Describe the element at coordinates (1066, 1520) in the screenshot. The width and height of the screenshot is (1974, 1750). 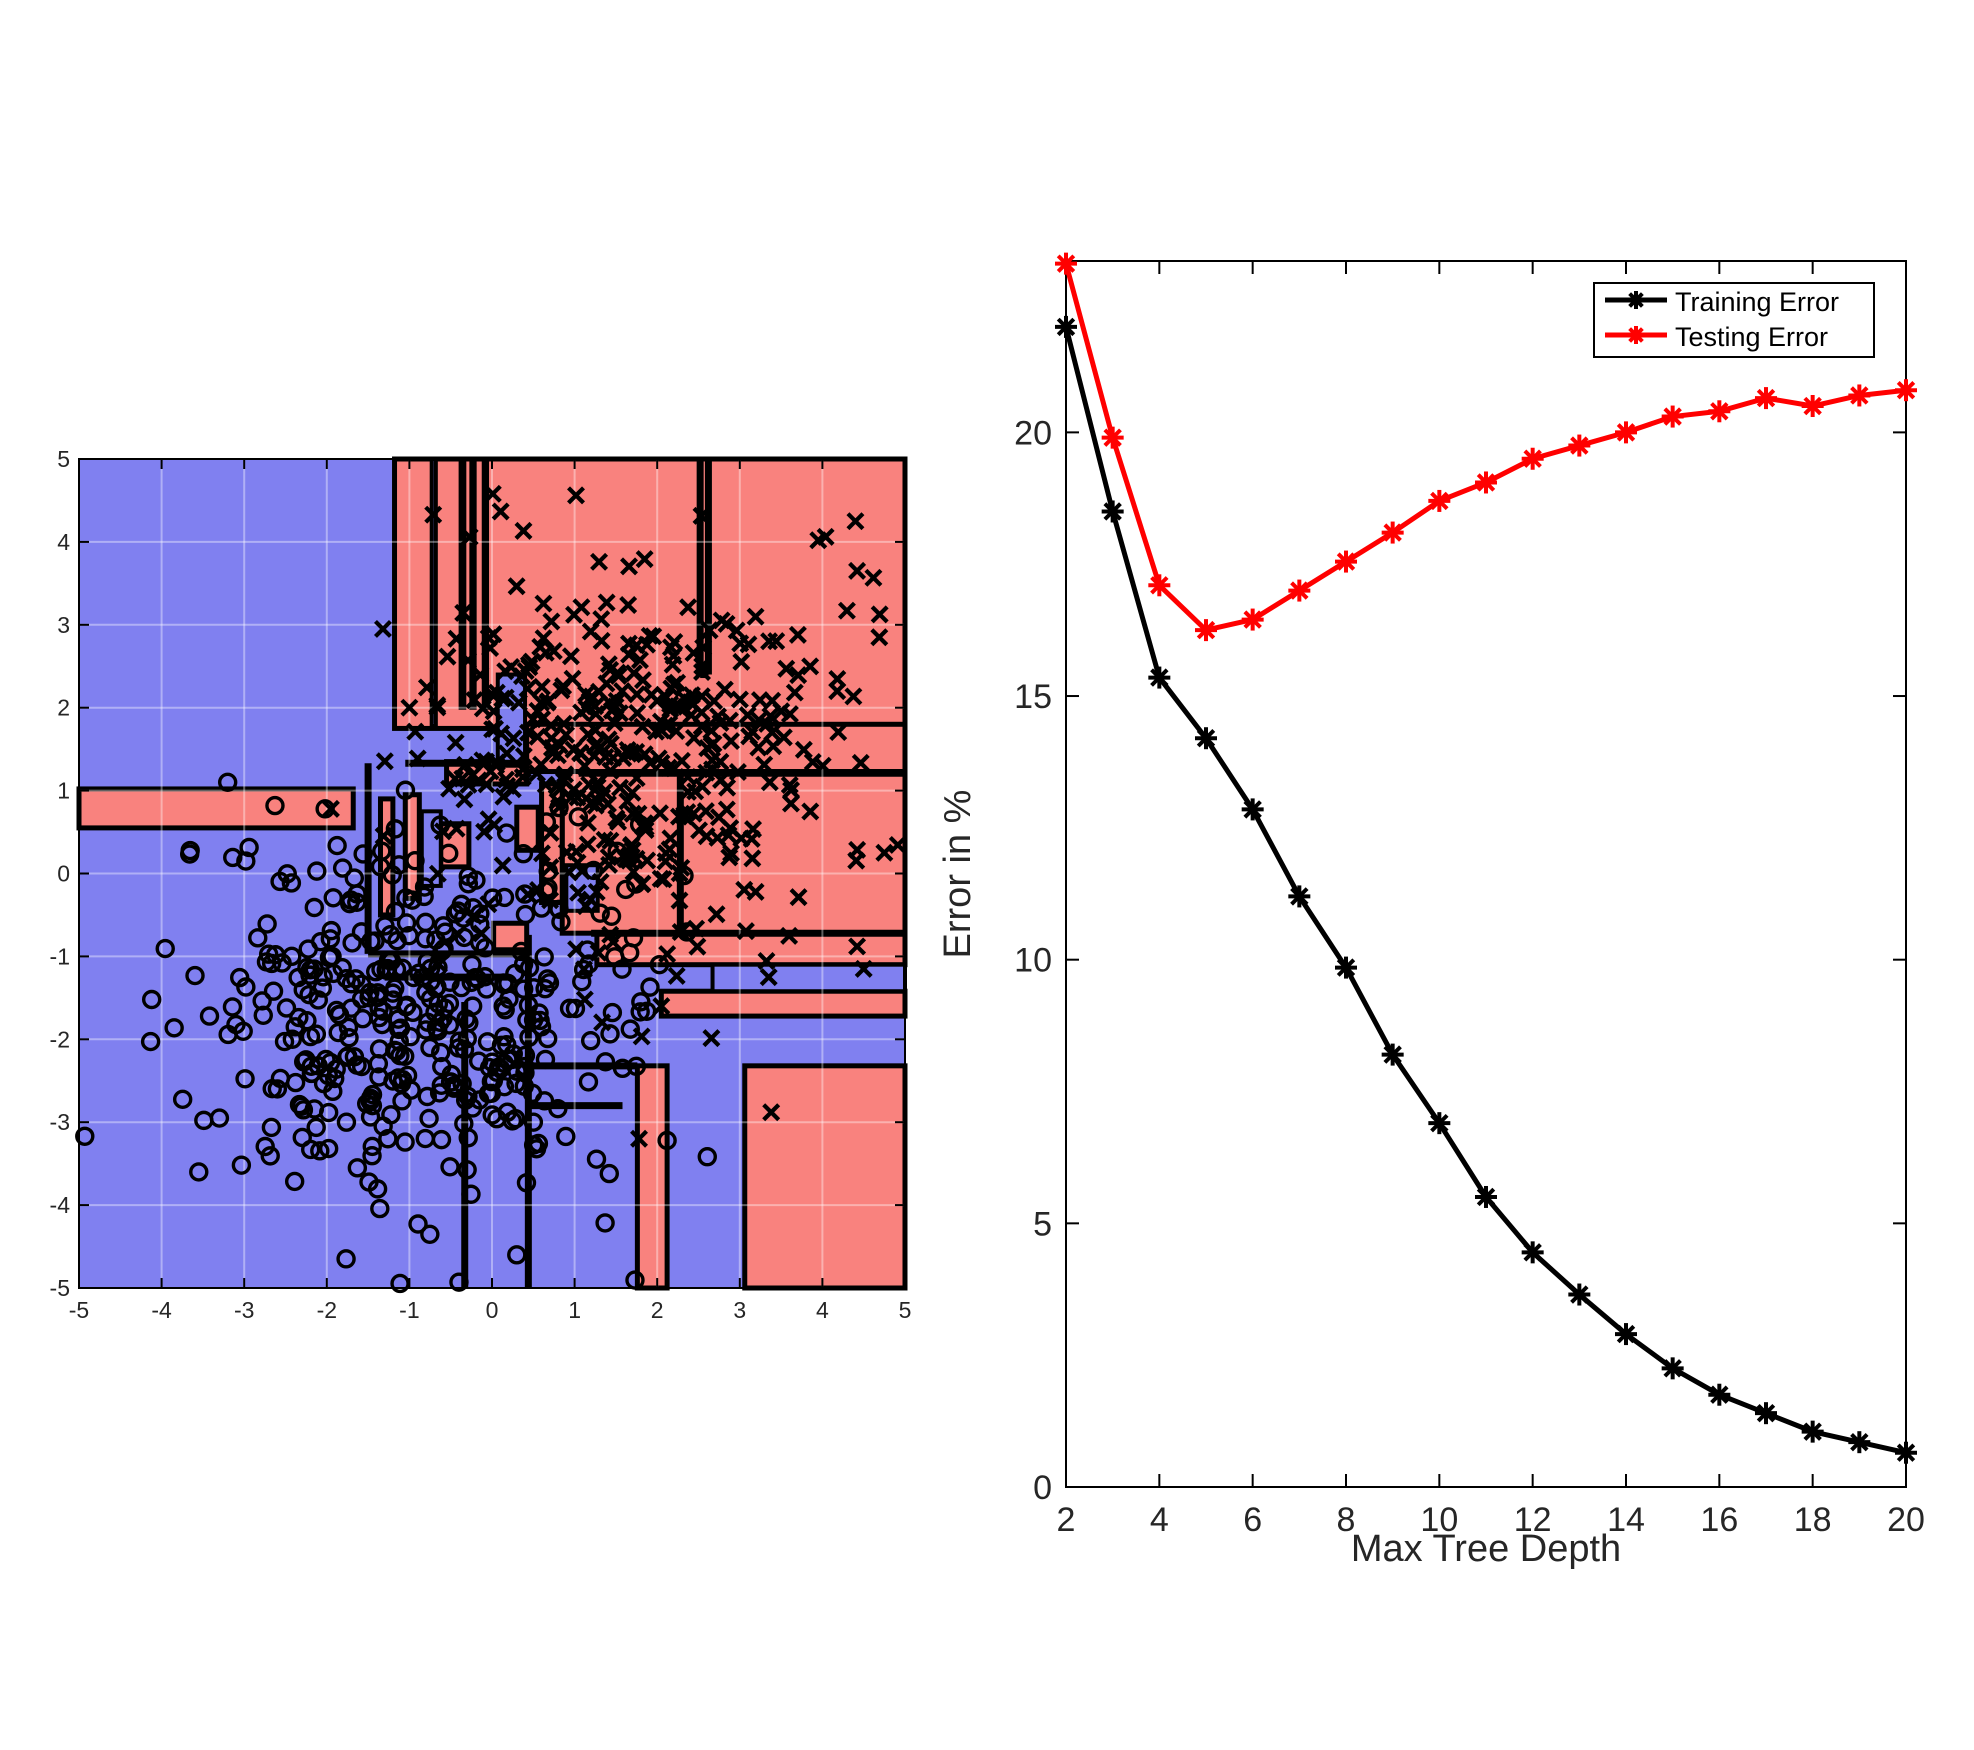
I see `x-tick-label: 2` at that location.